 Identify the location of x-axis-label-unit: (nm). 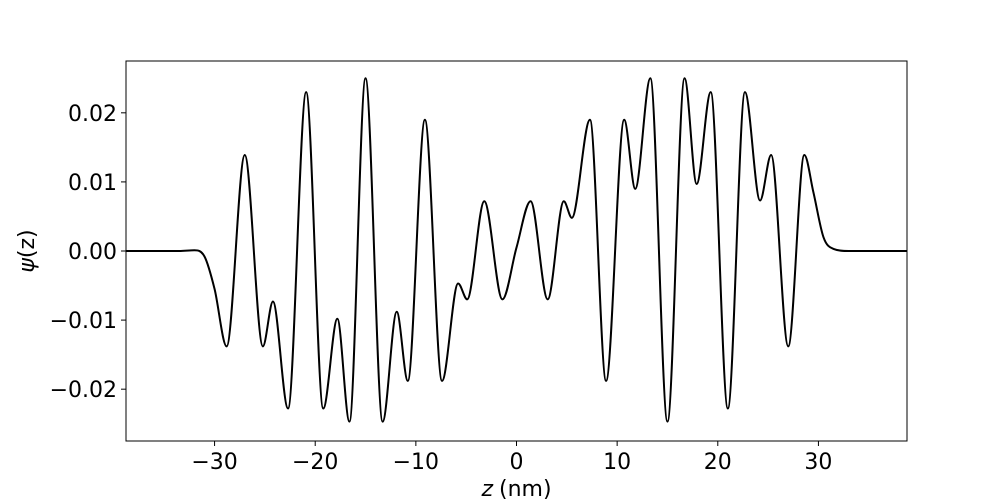
(525, 489).